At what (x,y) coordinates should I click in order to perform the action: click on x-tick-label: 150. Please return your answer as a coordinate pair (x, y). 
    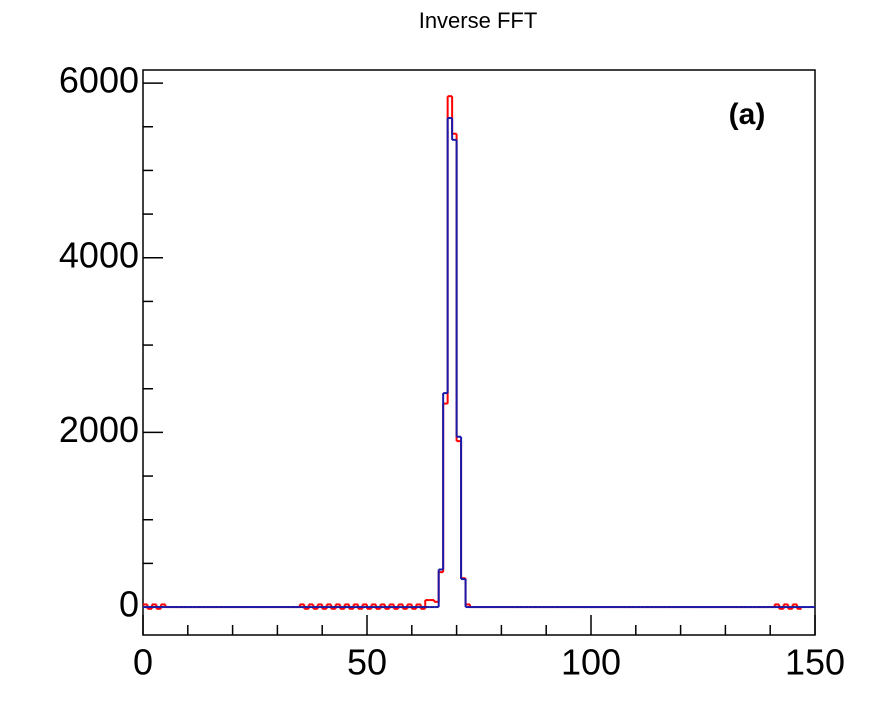
    Looking at the image, I should click on (815, 662).